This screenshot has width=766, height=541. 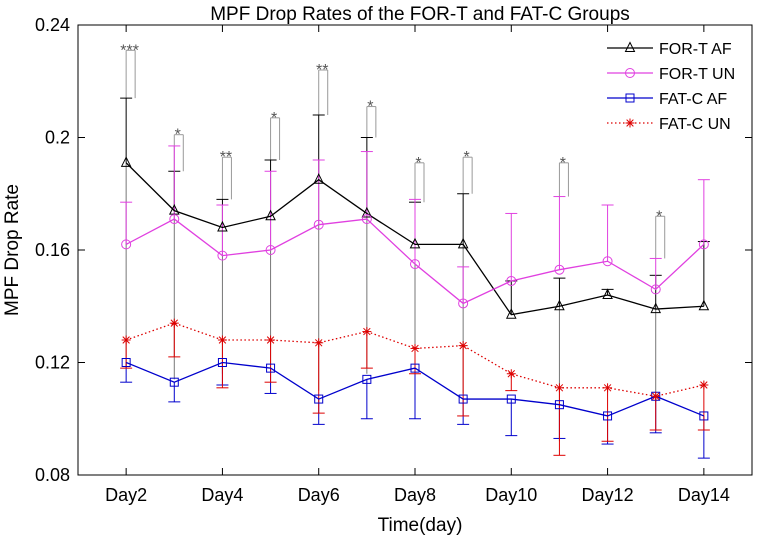 What do you see at coordinates (608, 495) in the screenshot?
I see `x-tick-label: Day12` at bounding box center [608, 495].